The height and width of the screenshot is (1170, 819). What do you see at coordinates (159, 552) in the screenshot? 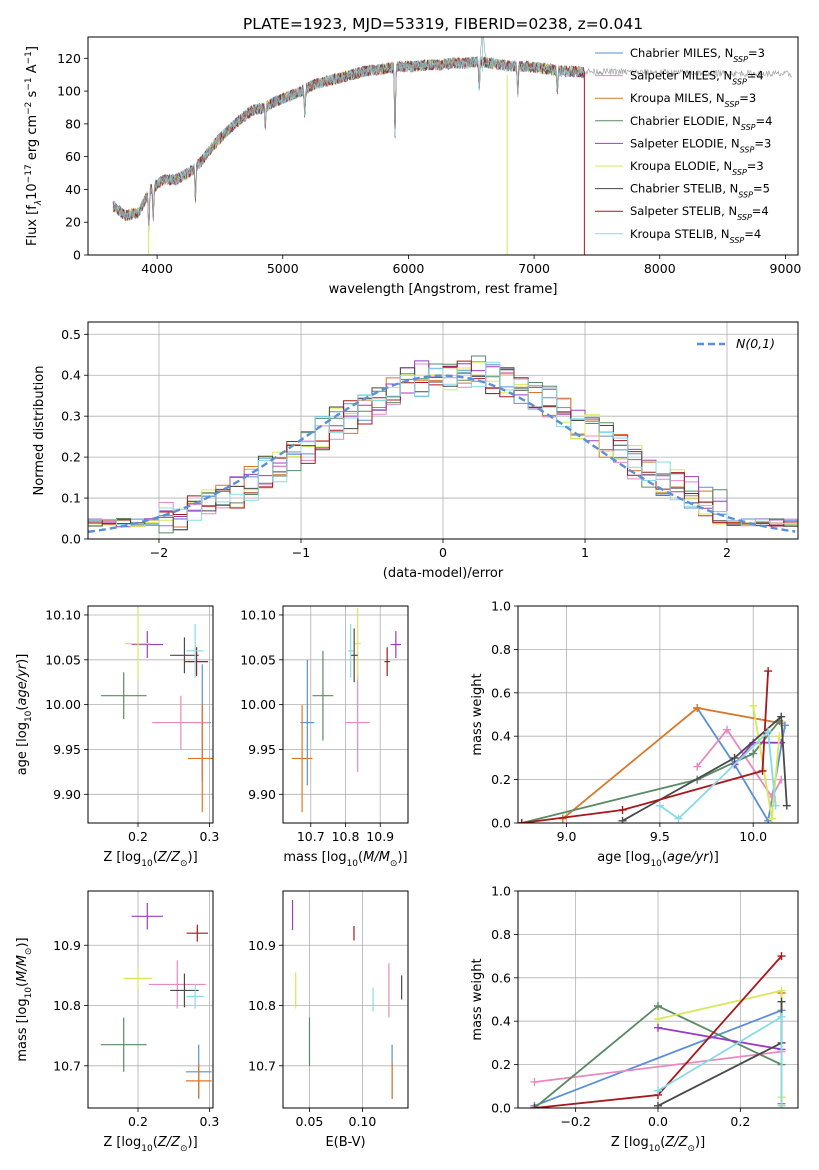
I see `x-tick-label: −2` at bounding box center [159, 552].